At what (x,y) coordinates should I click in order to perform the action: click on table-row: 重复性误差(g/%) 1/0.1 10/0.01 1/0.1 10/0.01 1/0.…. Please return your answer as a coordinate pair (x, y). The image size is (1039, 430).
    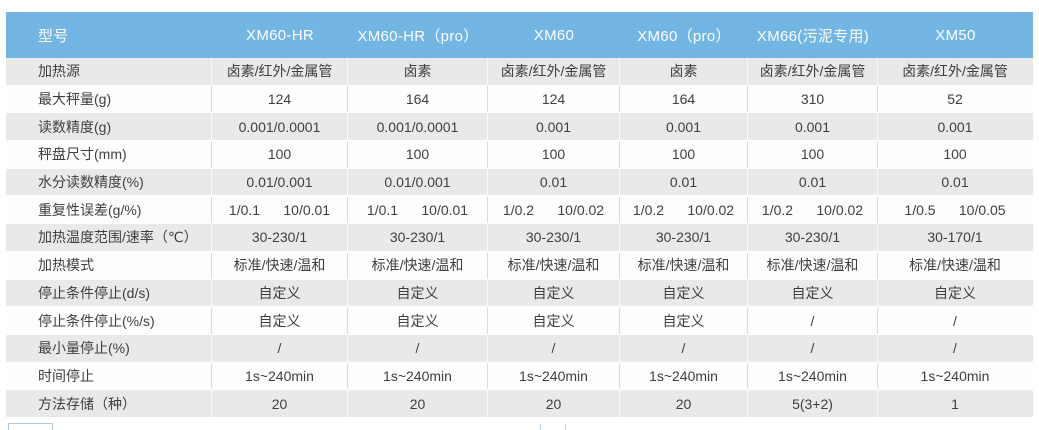
    Looking at the image, I should click on (519, 210).